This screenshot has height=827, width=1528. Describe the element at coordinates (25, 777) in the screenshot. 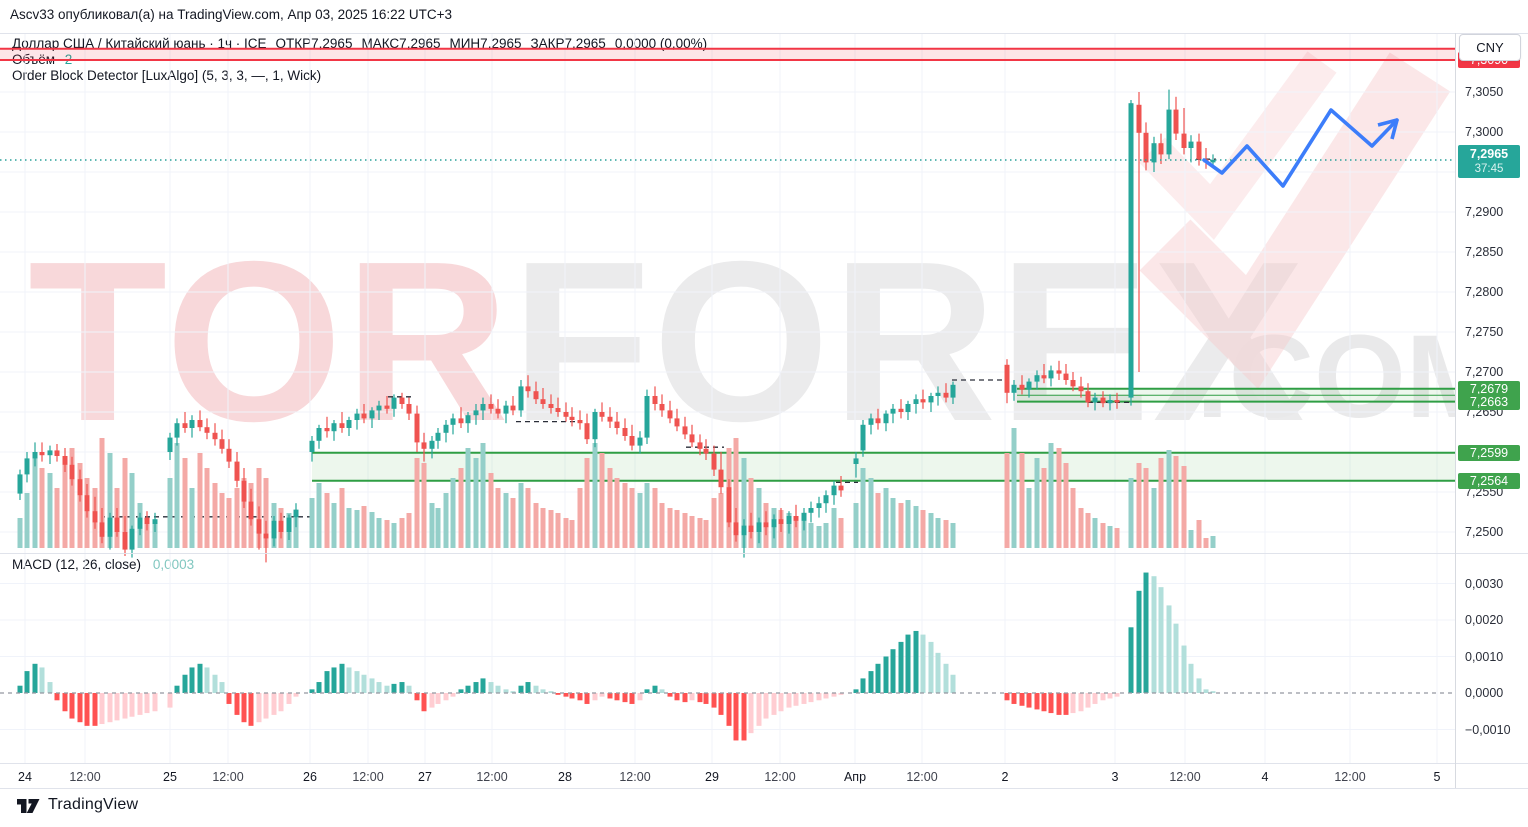

I see `time-tick: 24` at that location.